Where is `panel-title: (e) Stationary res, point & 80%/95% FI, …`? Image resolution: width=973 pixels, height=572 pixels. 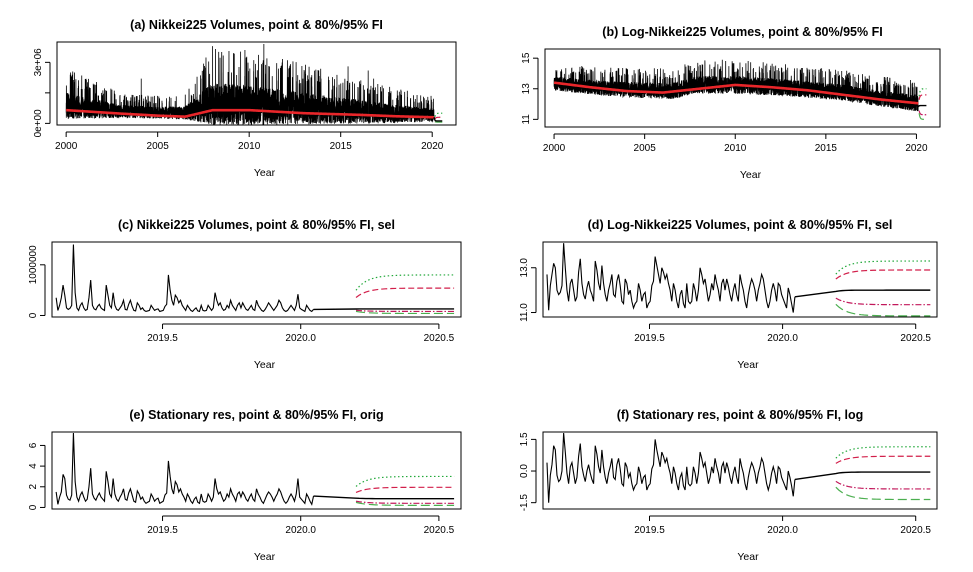 panel-title: (e) Stationary res, point & 80%/95% FI, … is located at coordinates (256, 415).